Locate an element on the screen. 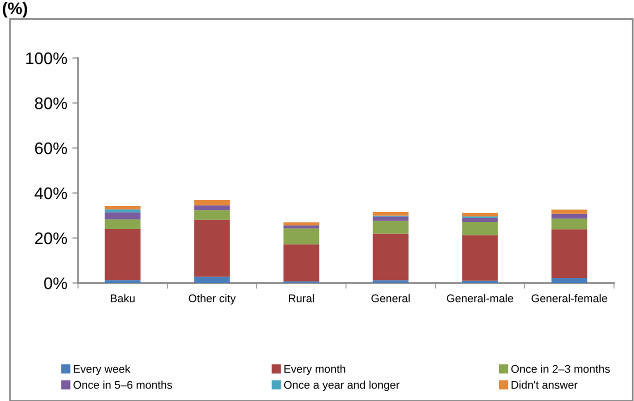 Image resolution: width=634 pixels, height=401 pixels. y-tick-label: 80% is located at coordinates (50, 103).